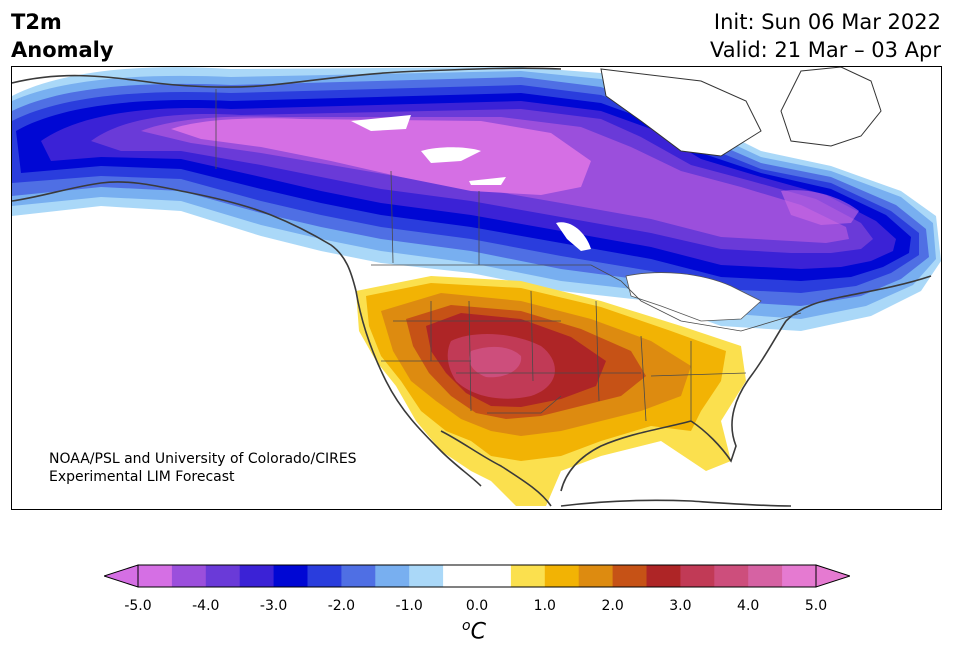  I want to click on colorbar-tick-label: 4.0, so click(748, 606).